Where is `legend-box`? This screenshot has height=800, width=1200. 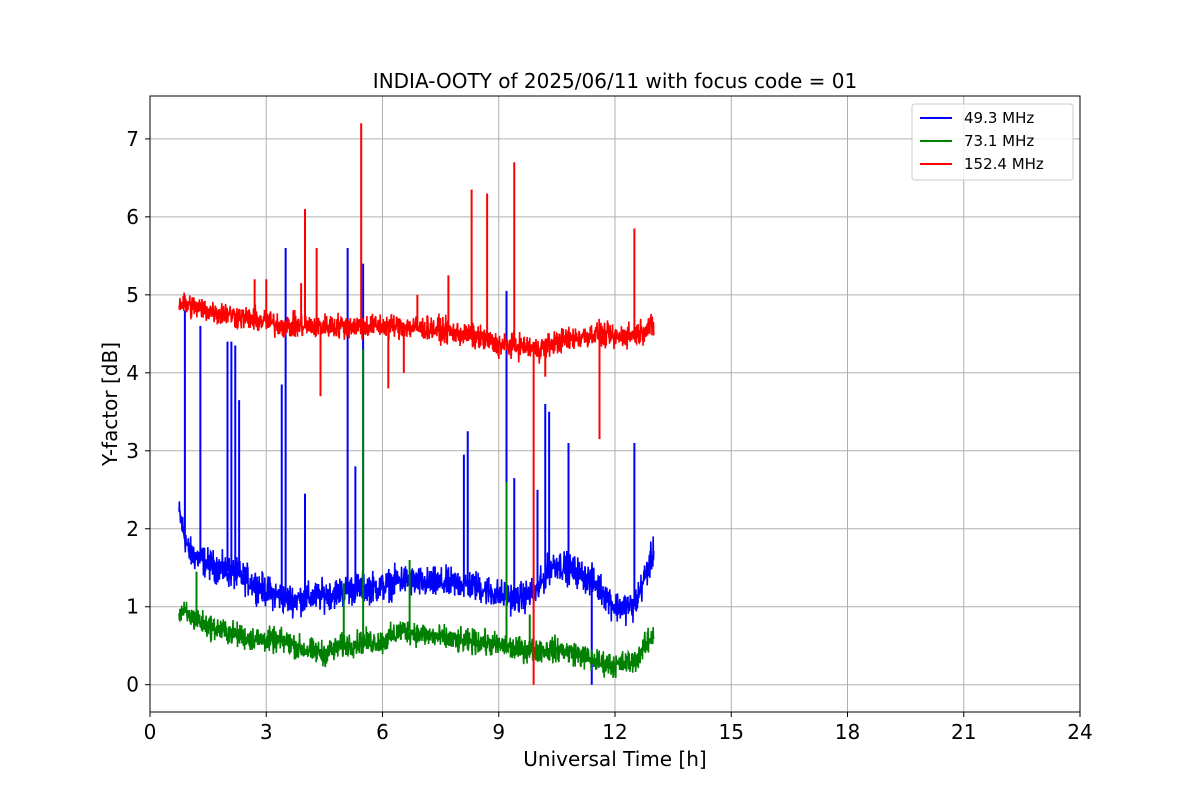
legend-box is located at coordinates (992, 142).